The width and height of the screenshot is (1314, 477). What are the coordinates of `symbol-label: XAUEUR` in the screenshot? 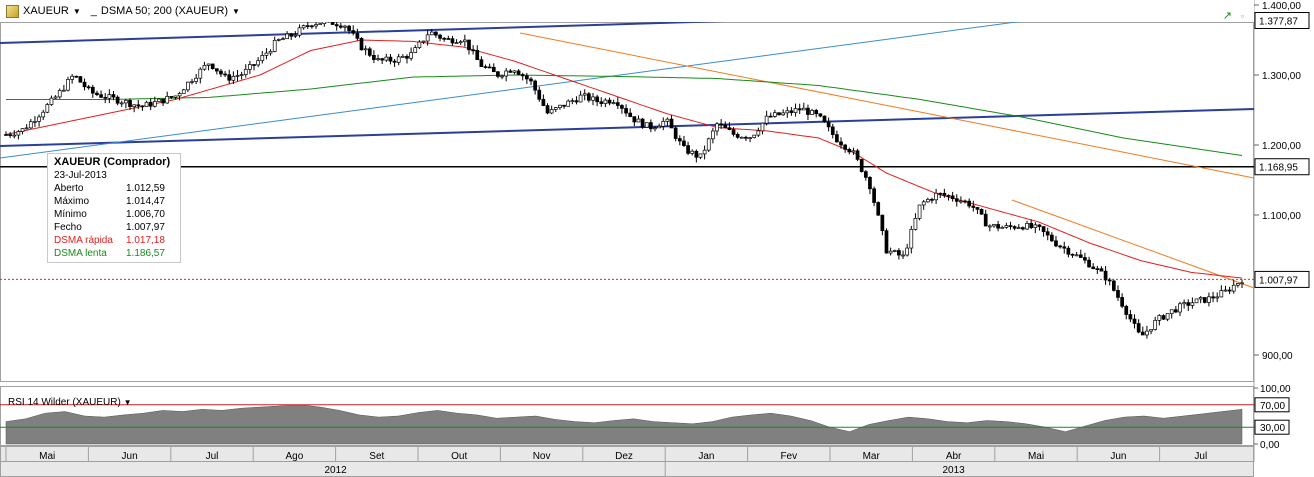 It's located at (46, 11).